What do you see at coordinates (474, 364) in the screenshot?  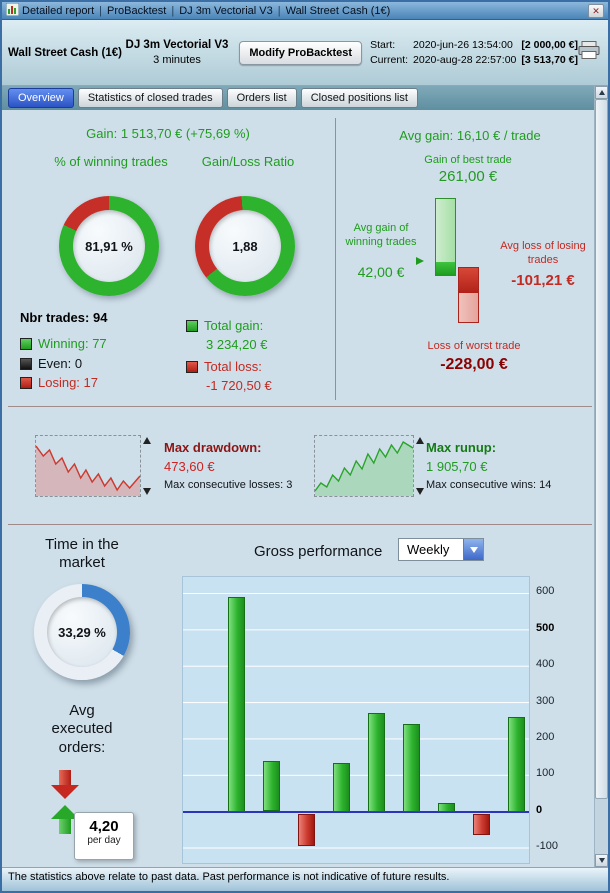 I see `worst-trade-value: -228,00 €` at bounding box center [474, 364].